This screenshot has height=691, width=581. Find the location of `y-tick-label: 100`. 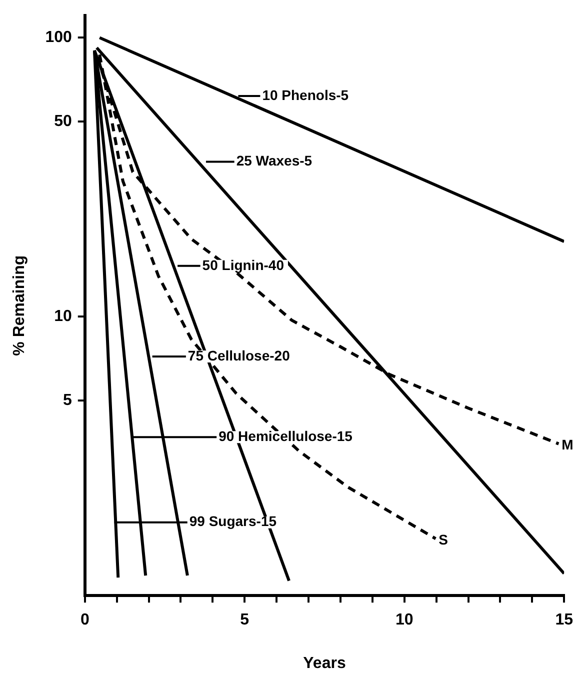

y-tick-label: 100 is located at coordinates (58, 37).